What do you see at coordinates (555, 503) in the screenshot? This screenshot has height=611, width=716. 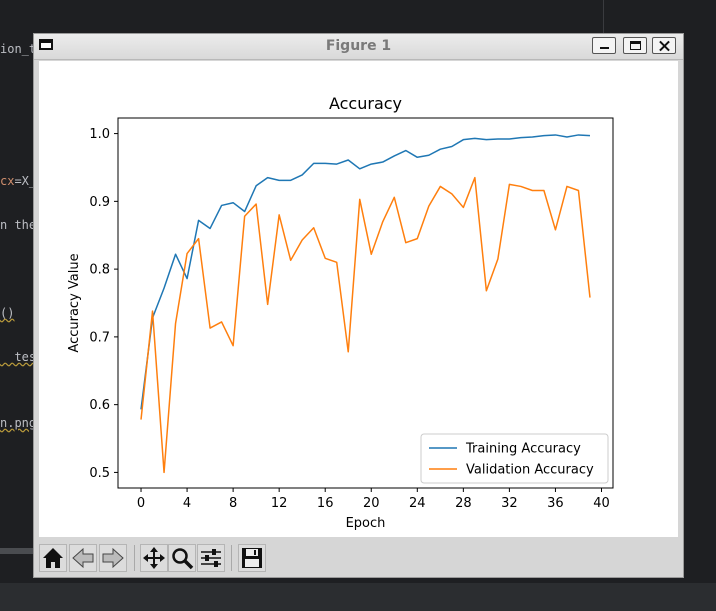 I see `x-tick-label: 36` at bounding box center [555, 503].